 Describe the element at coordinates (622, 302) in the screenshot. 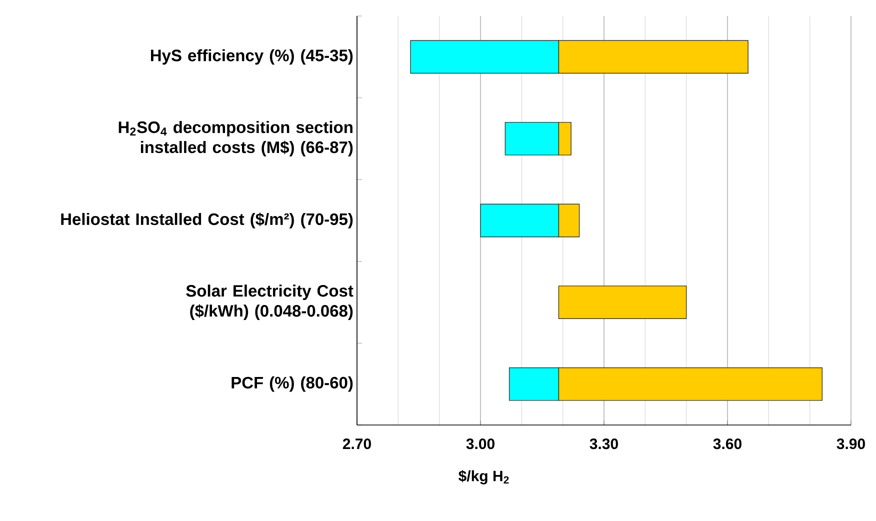

I see `bar` at that location.